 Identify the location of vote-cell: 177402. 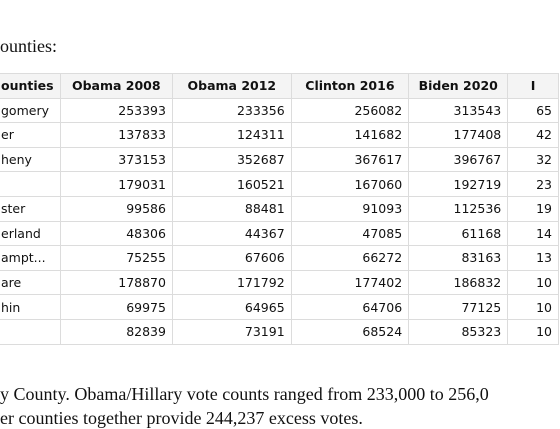
(350, 282).